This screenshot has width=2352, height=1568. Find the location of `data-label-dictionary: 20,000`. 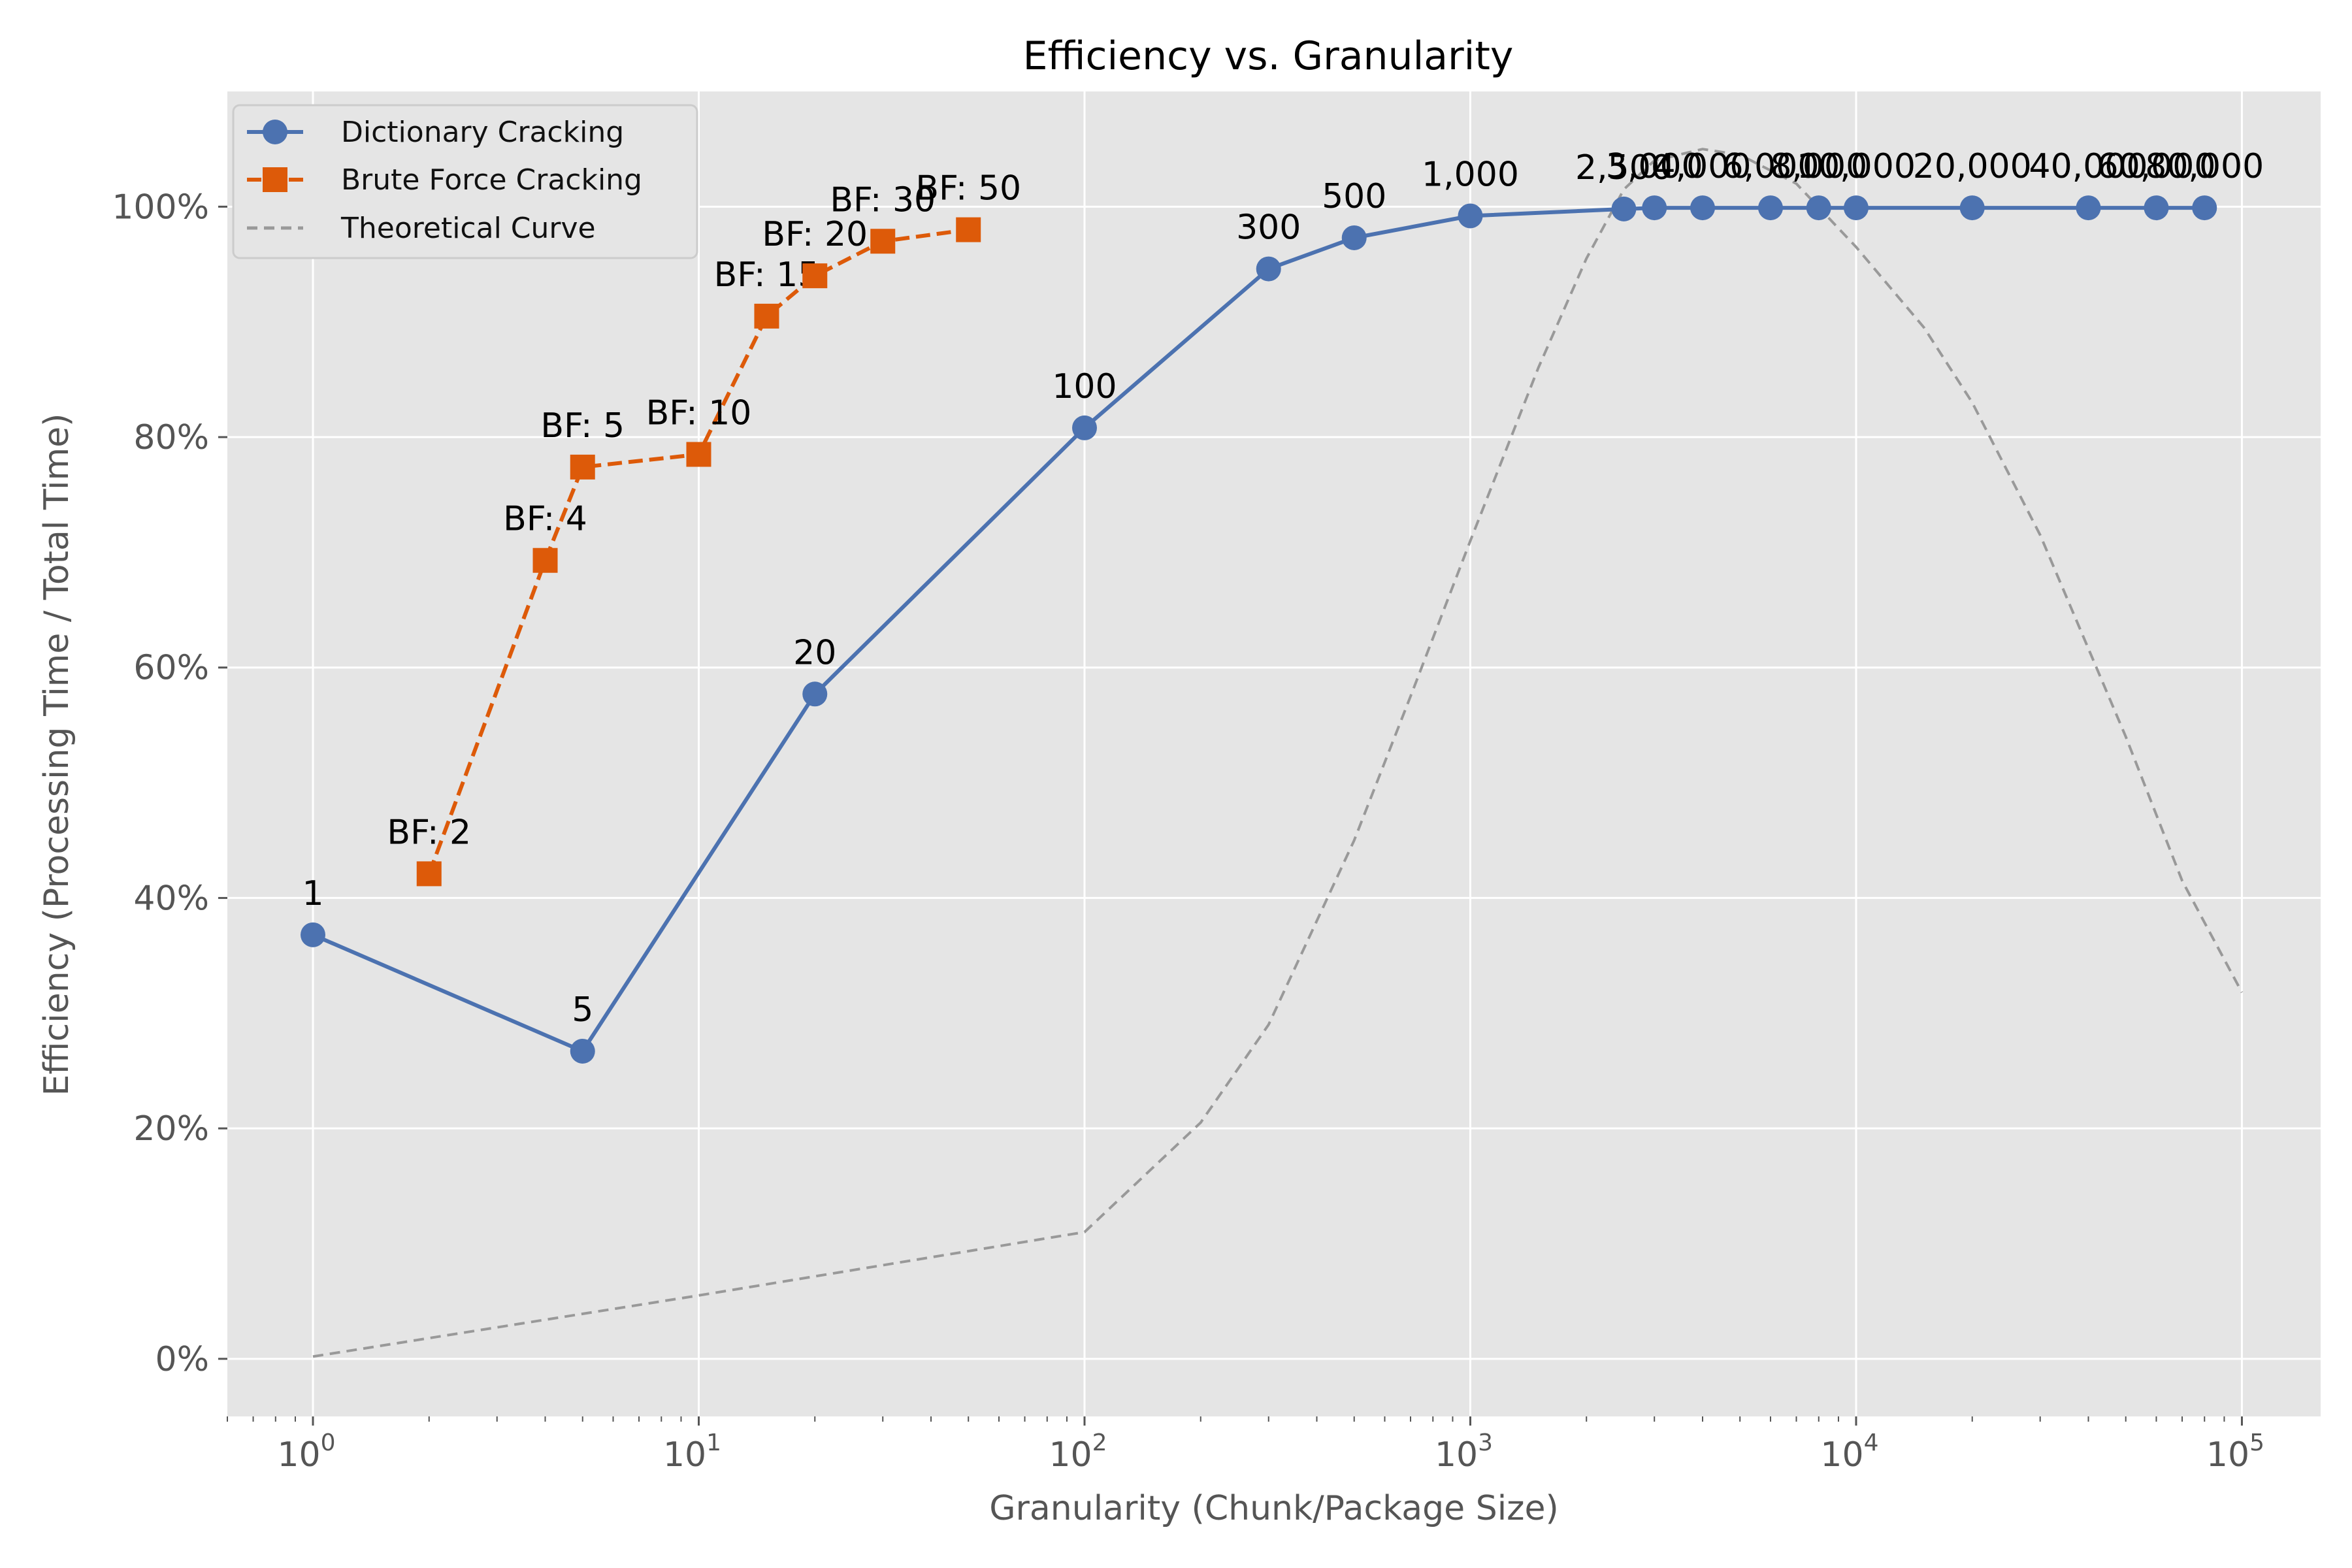

data-label-dictionary: 20,000 is located at coordinates (1972, 166).